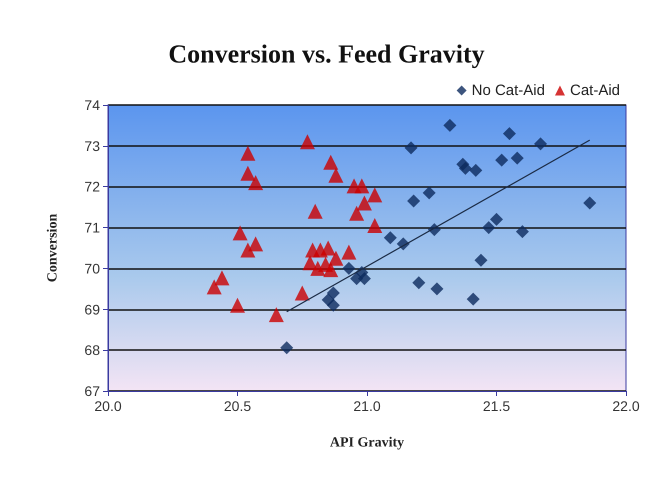  What do you see at coordinates (108, 406) in the screenshot?
I see `x-tick-label: 20.0` at bounding box center [108, 406].